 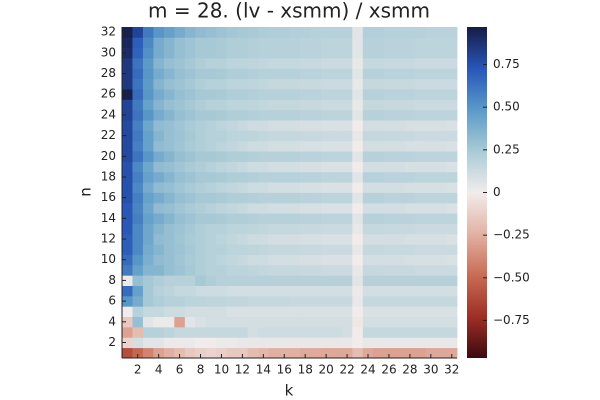 What do you see at coordinates (242, 370) in the screenshot?
I see `x-tick-label: 12` at bounding box center [242, 370].